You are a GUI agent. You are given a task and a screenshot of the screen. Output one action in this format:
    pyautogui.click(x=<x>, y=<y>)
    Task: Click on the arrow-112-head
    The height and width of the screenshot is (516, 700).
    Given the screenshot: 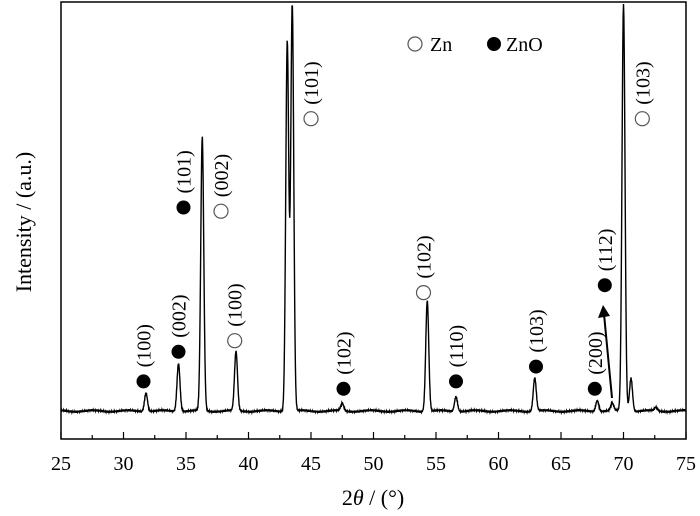 What is the action you would take?
    pyautogui.click(x=604, y=311)
    